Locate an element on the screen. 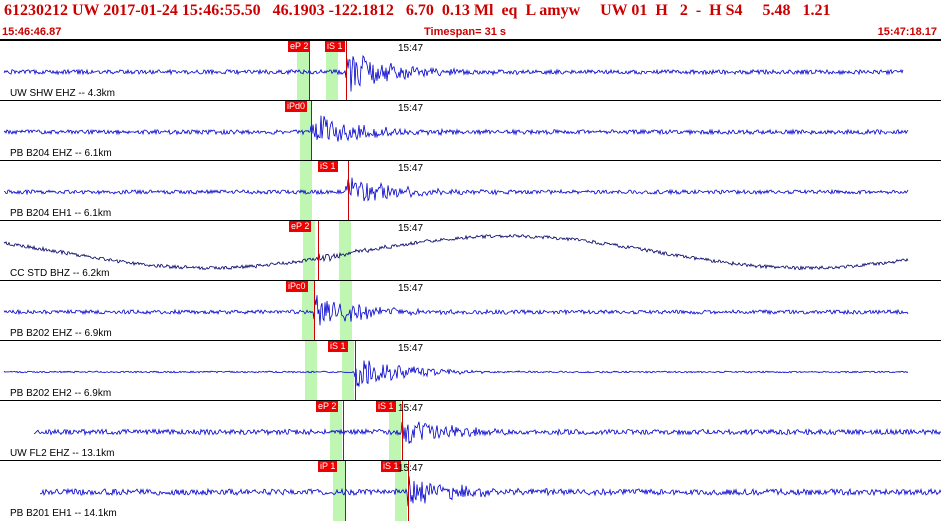  trace-panel: iPd0 15:47 PB B204 EHZ -- 6.1km is located at coordinates (470, 130).